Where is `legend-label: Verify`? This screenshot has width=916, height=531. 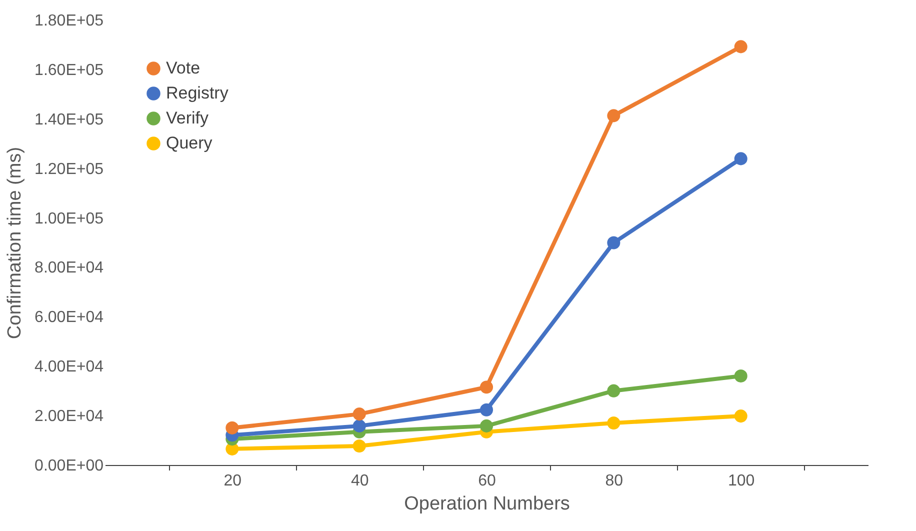 legend-label: Verify is located at coordinates (188, 118).